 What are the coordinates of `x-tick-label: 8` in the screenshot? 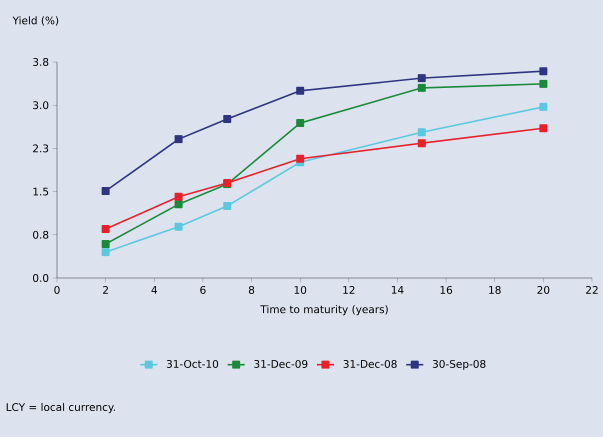 It's located at (251, 290).